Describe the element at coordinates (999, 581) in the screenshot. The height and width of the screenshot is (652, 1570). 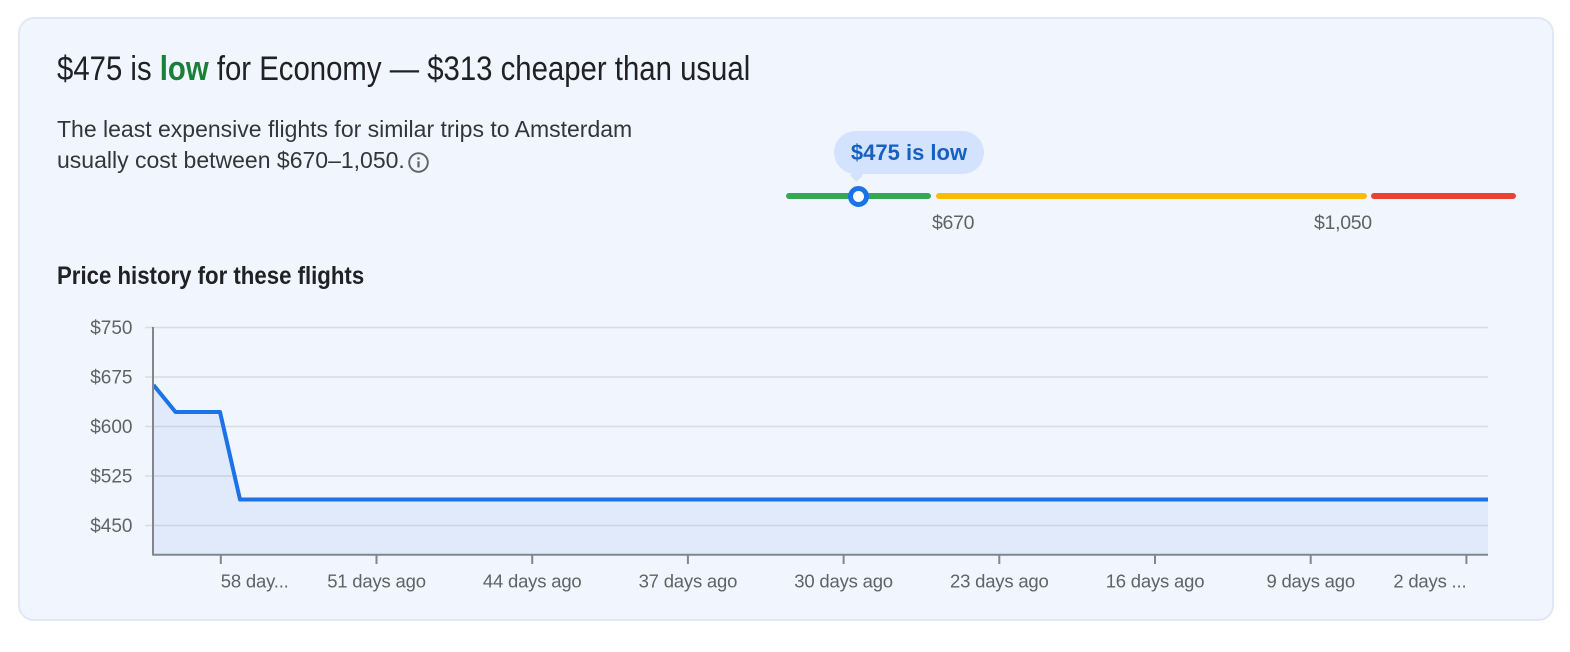
I see `svg-text: 23 days ago` at that location.